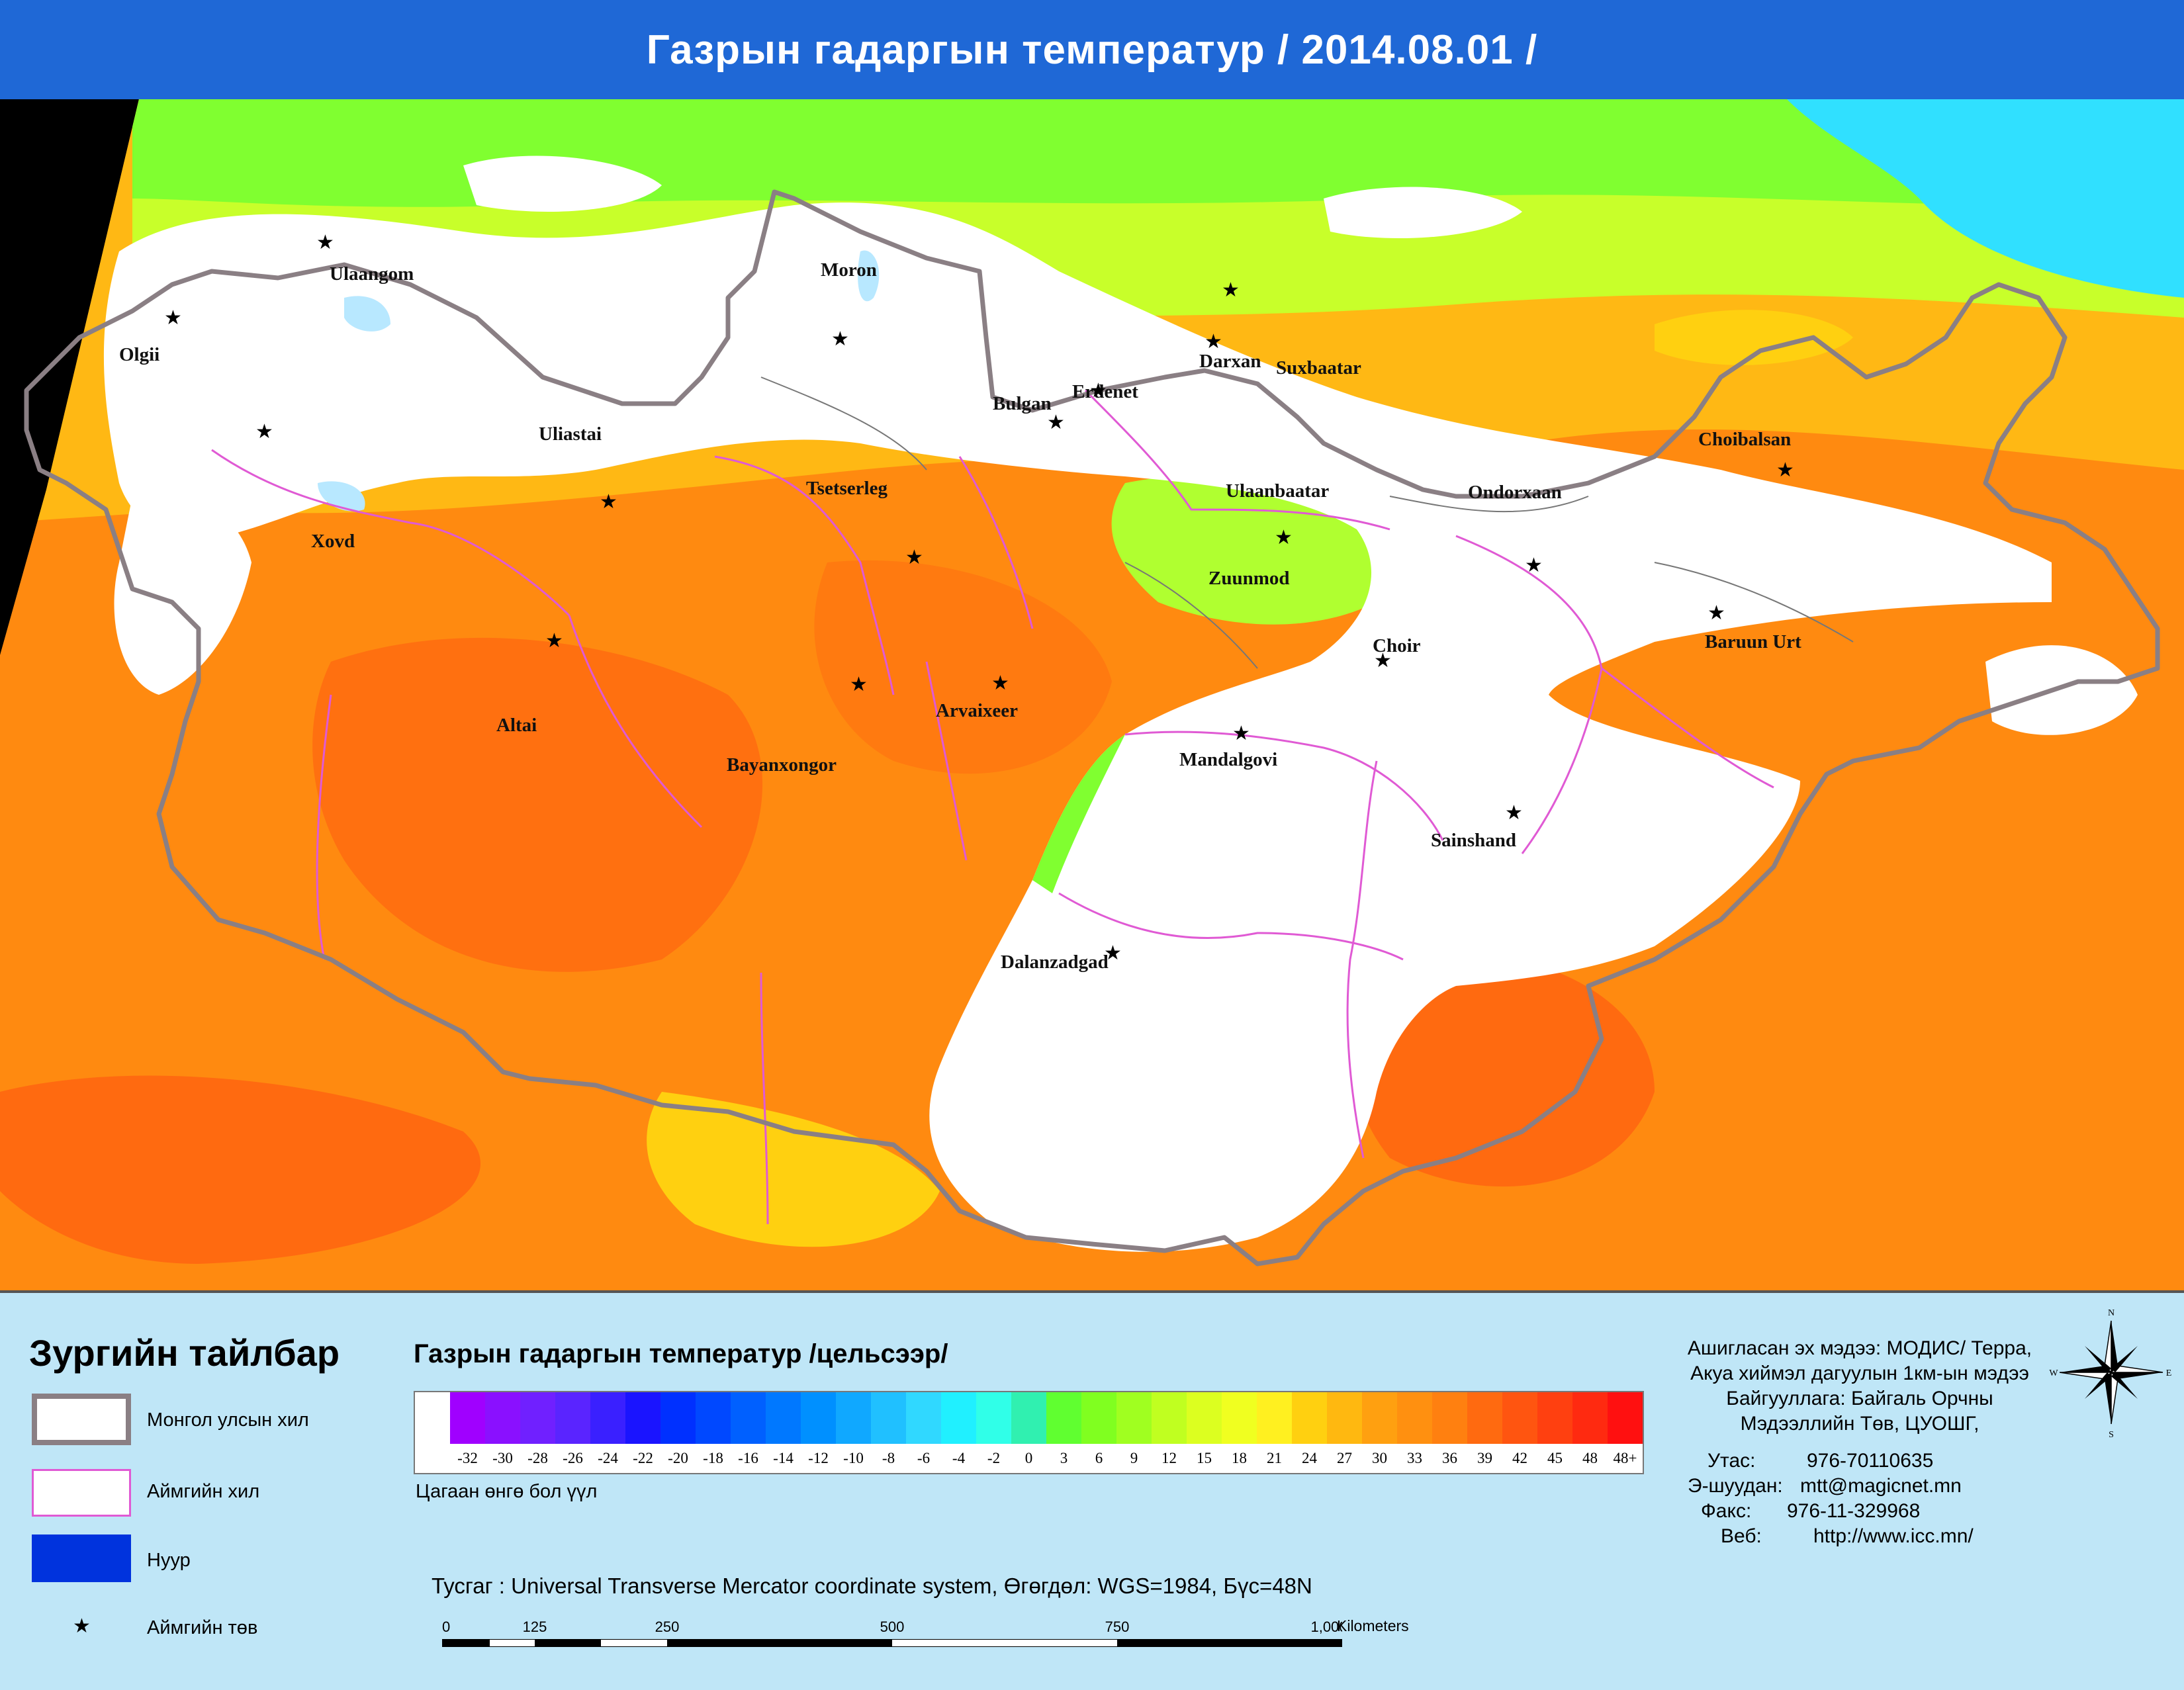 This screenshot has height=1690, width=2184. What do you see at coordinates (2111, 1313) in the screenshot?
I see `compass-n: N` at bounding box center [2111, 1313].